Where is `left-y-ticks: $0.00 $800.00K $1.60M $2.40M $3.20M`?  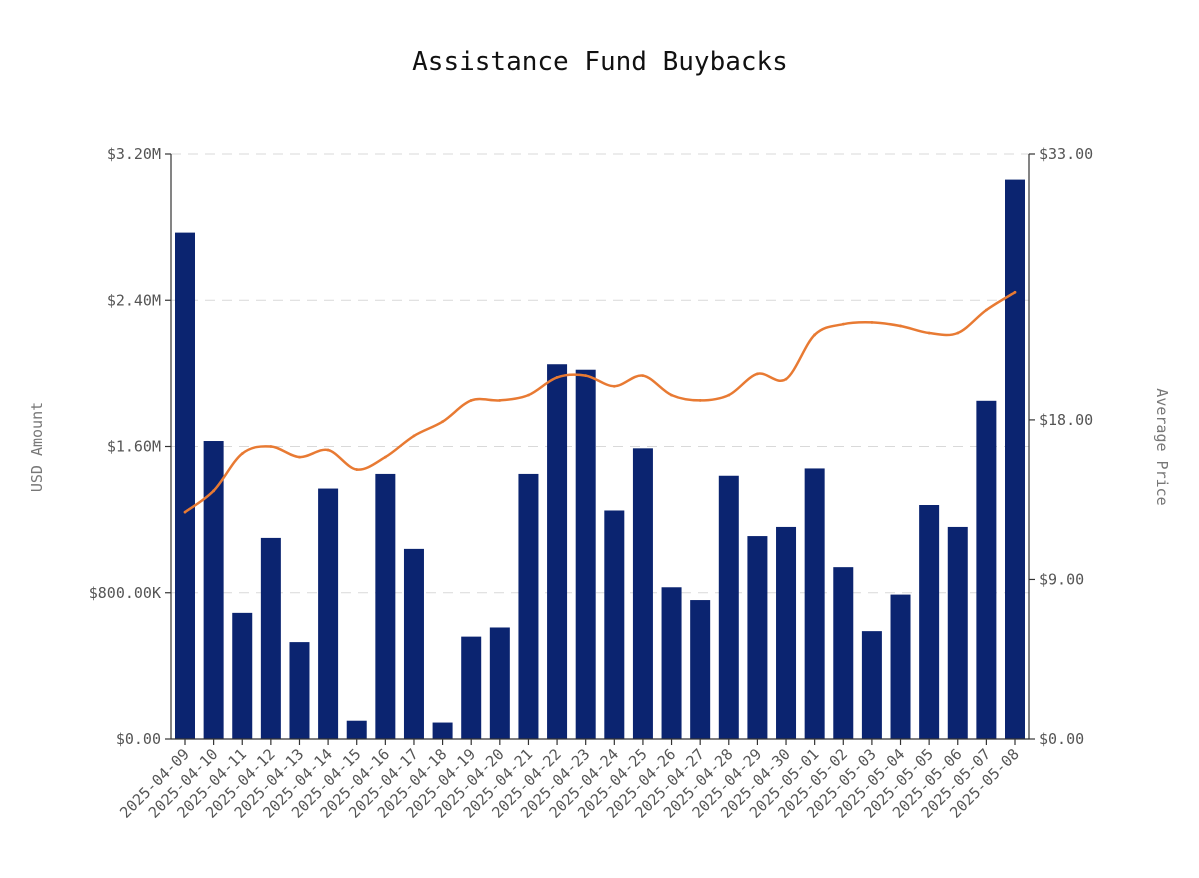
left-y-ticks: $0.00 $800.00K $1.60M $2.40M $3.20M is located at coordinates (130, 446).